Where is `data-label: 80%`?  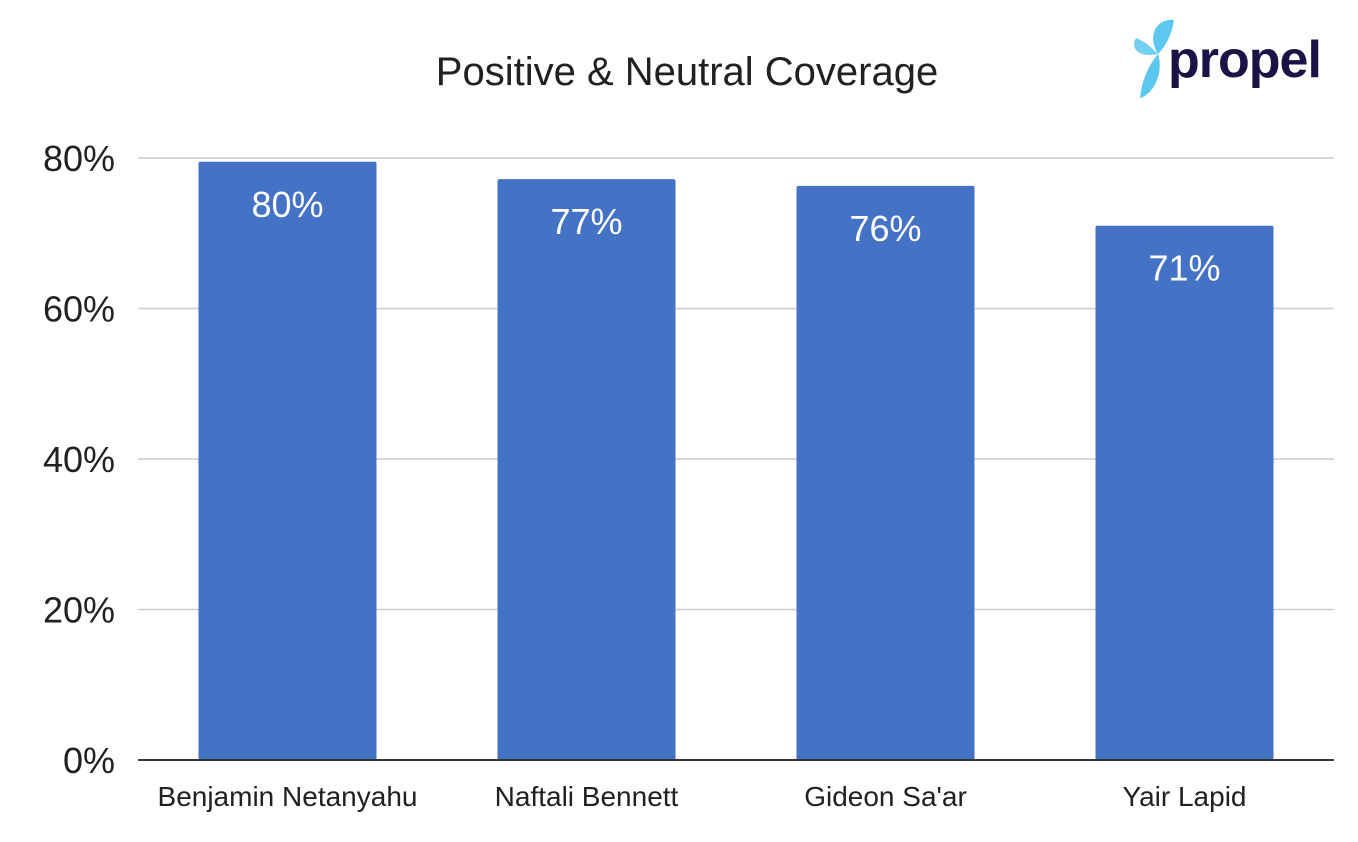
data-label: 80% is located at coordinates (287, 204).